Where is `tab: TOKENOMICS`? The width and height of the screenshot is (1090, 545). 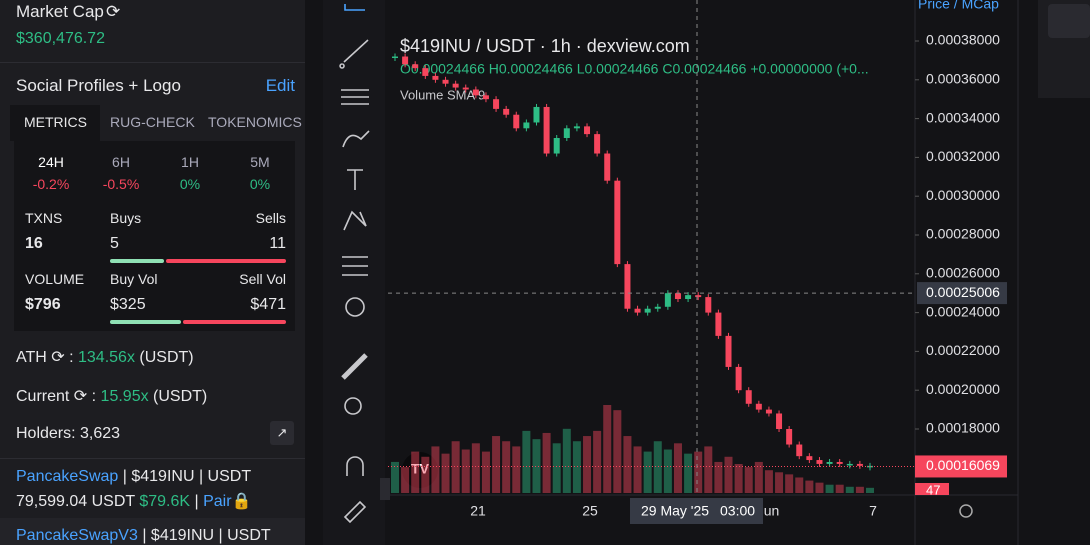
tab: TOKENOMICS is located at coordinates (255, 122).